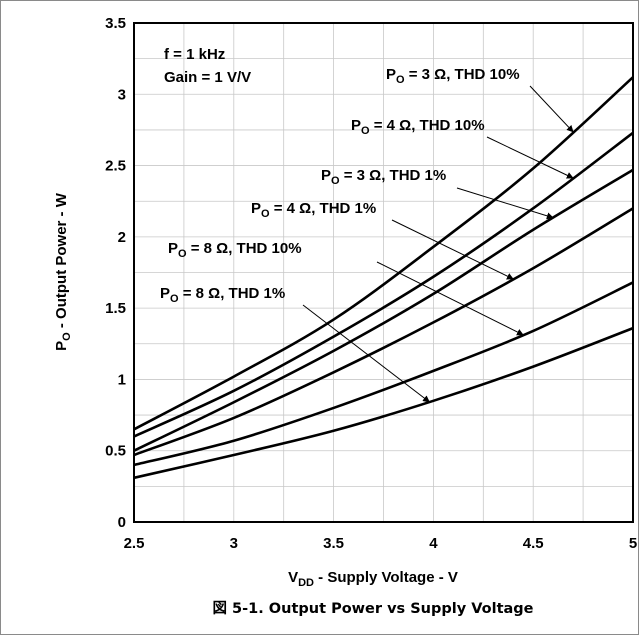  I want to click on curve-label-4: PO = 8 Ω, THD 10%, so click(235, 250).